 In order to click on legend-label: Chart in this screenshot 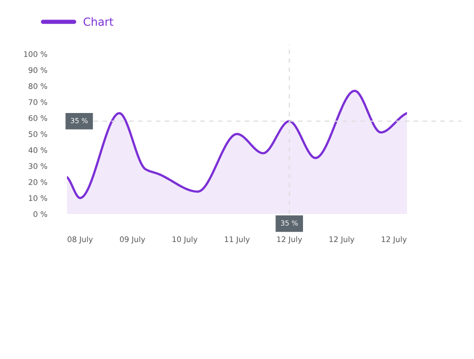, I will do `click(99, 21)`.